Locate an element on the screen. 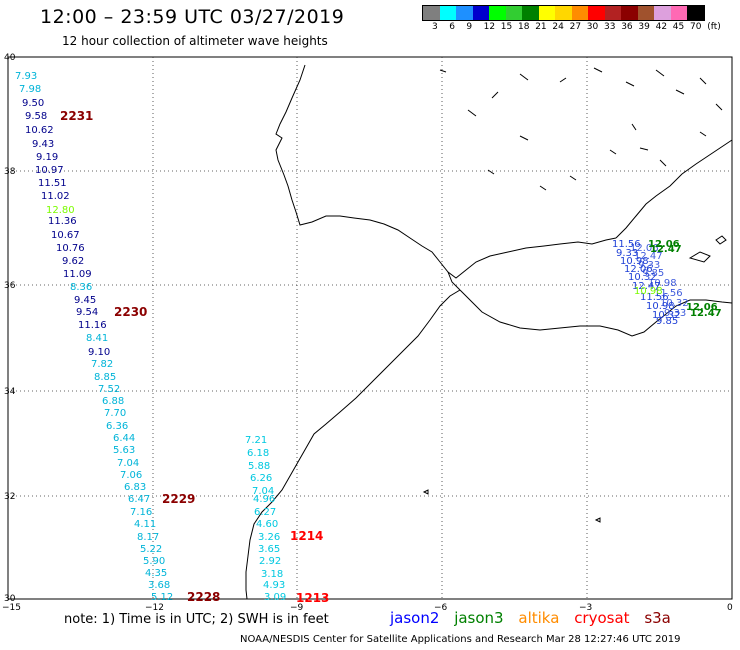  swh-label: 6.36 is located at coordinates (117, 426).